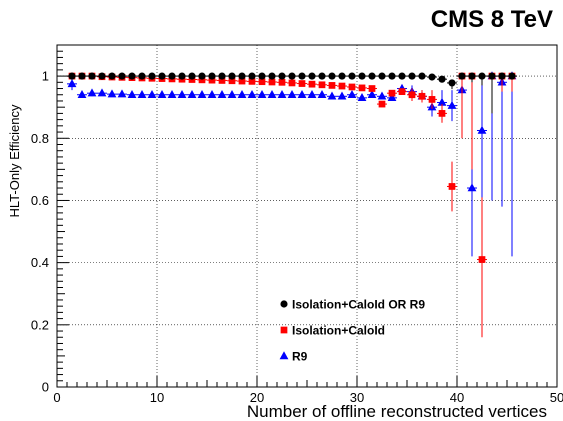 The image size is (563, 421). What do you see at coordinates (491, 19) in the screenshot?
I see `chart-header-title: CMS 8 TeV` at bounding box center [491, 19].